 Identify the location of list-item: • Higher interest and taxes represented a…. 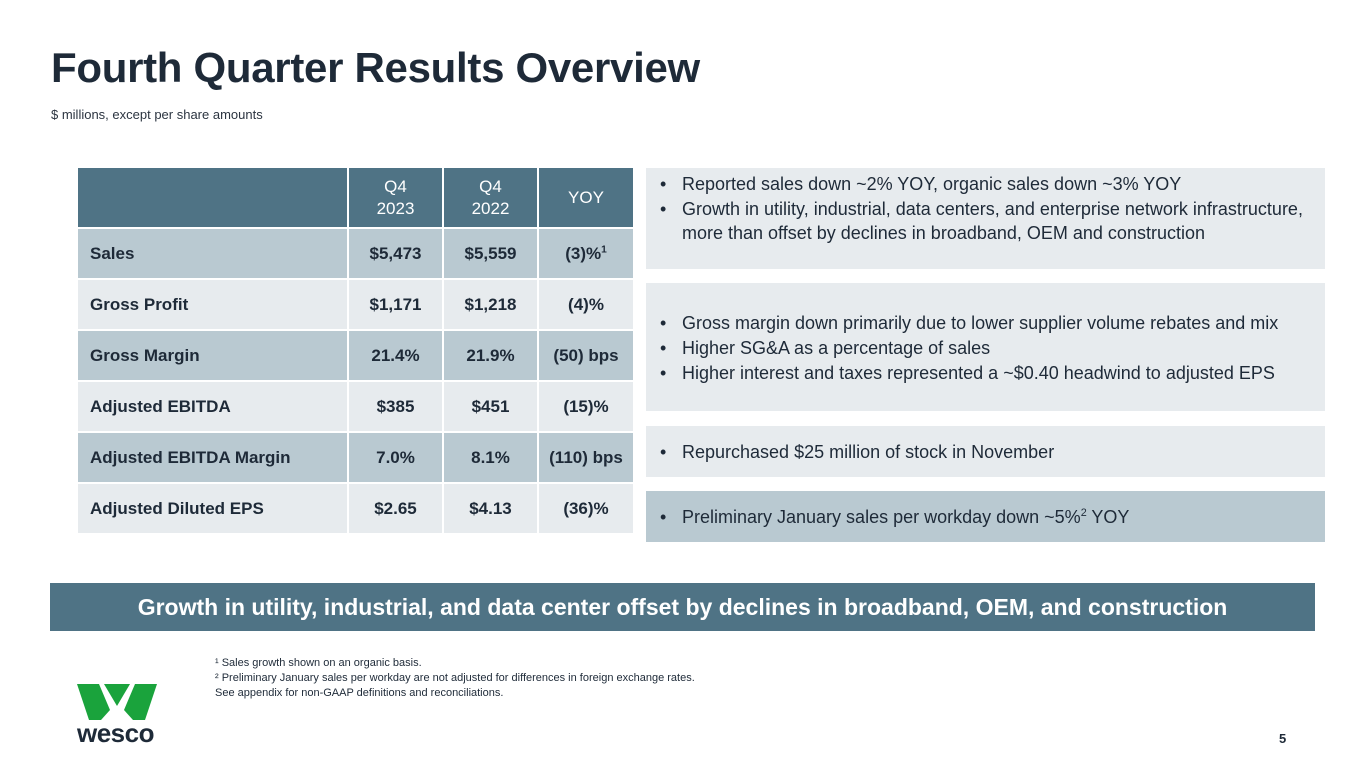
(992, 373).